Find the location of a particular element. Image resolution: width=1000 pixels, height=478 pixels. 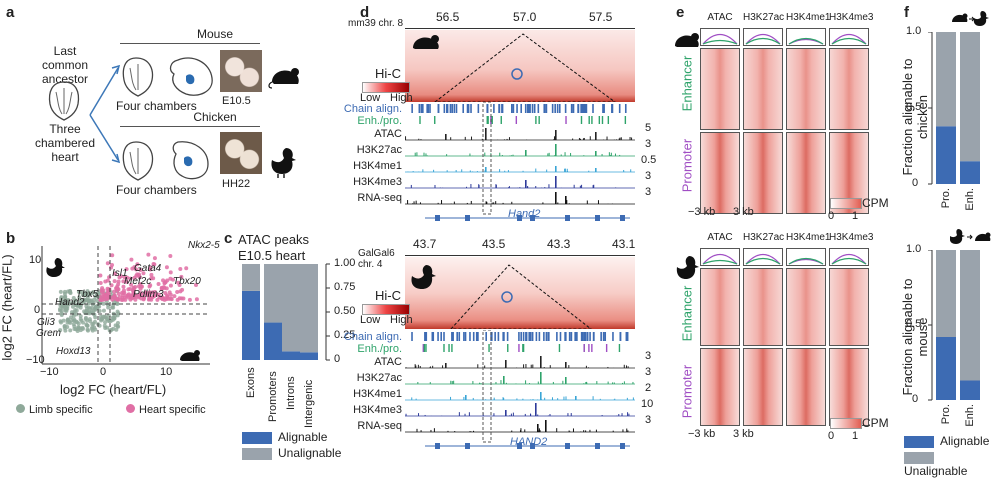

d-top-track-h3k4me1: H3K4me1 is located at coordinates (371, 166).